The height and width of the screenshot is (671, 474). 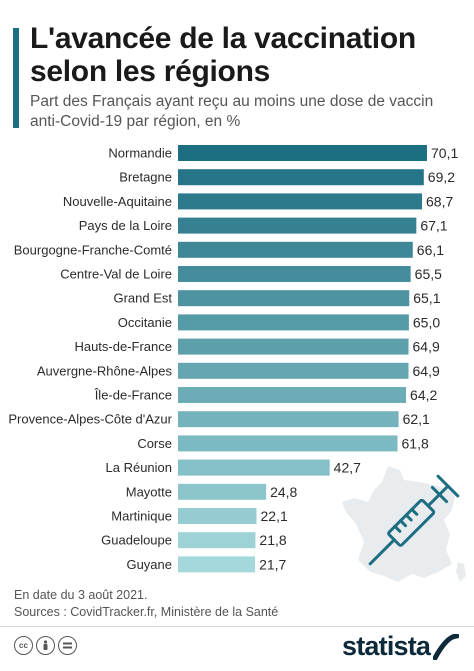 I want to click on value-label: 24,8, so click(x=283, y=492).